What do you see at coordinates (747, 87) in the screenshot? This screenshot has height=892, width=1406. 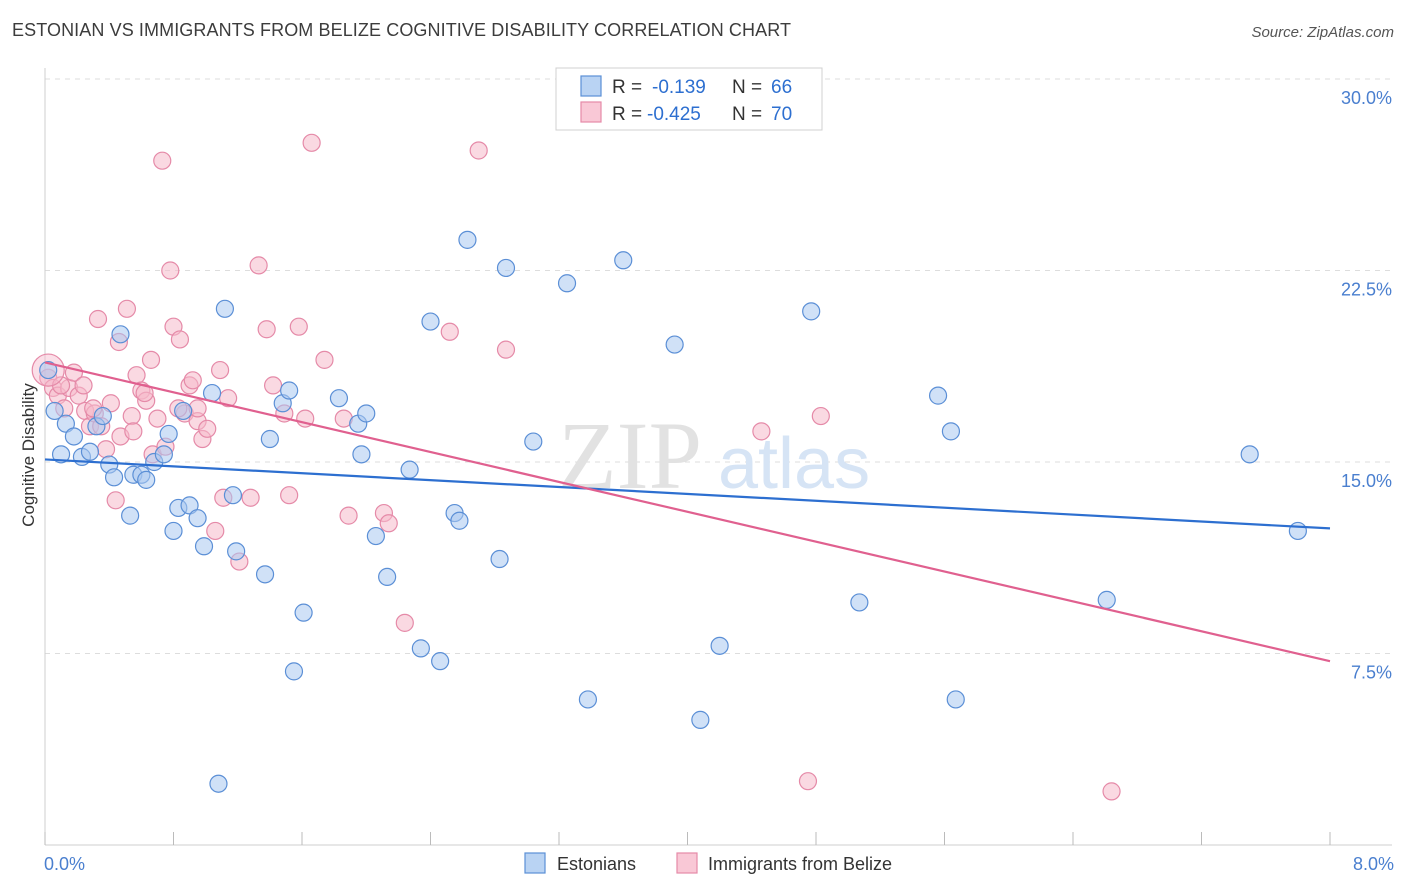 I see `legend-n-label-estonians: N =` at bounding box center [747, 87].